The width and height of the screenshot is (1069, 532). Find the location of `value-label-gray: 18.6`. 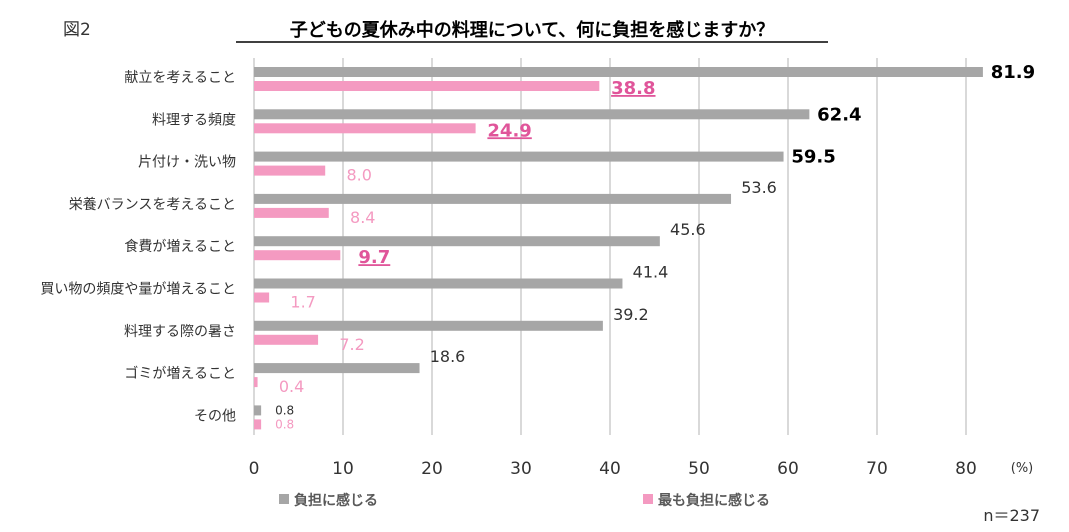

value-label-gray: 18.6 is located at coordinates (448, 356).